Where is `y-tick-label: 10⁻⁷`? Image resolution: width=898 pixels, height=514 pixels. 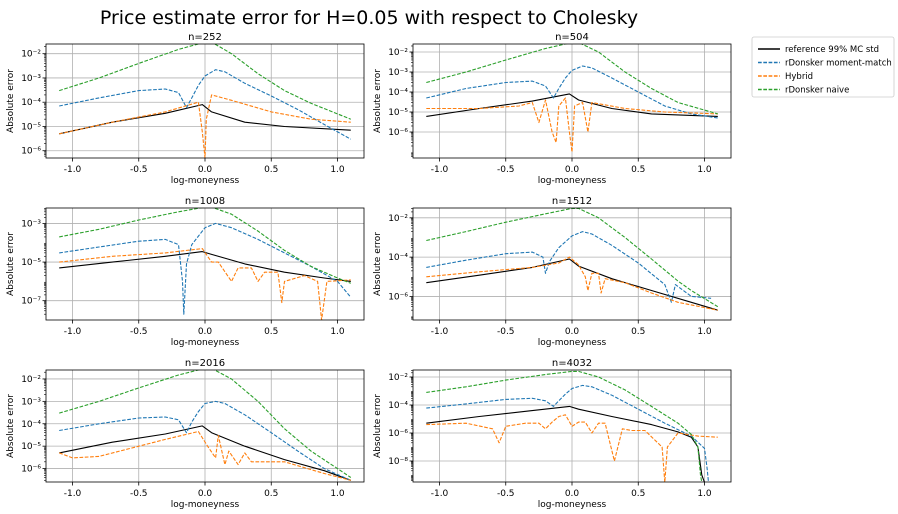
y-tick-label: 10⁻⁷ is located at coordinates (31, 302).